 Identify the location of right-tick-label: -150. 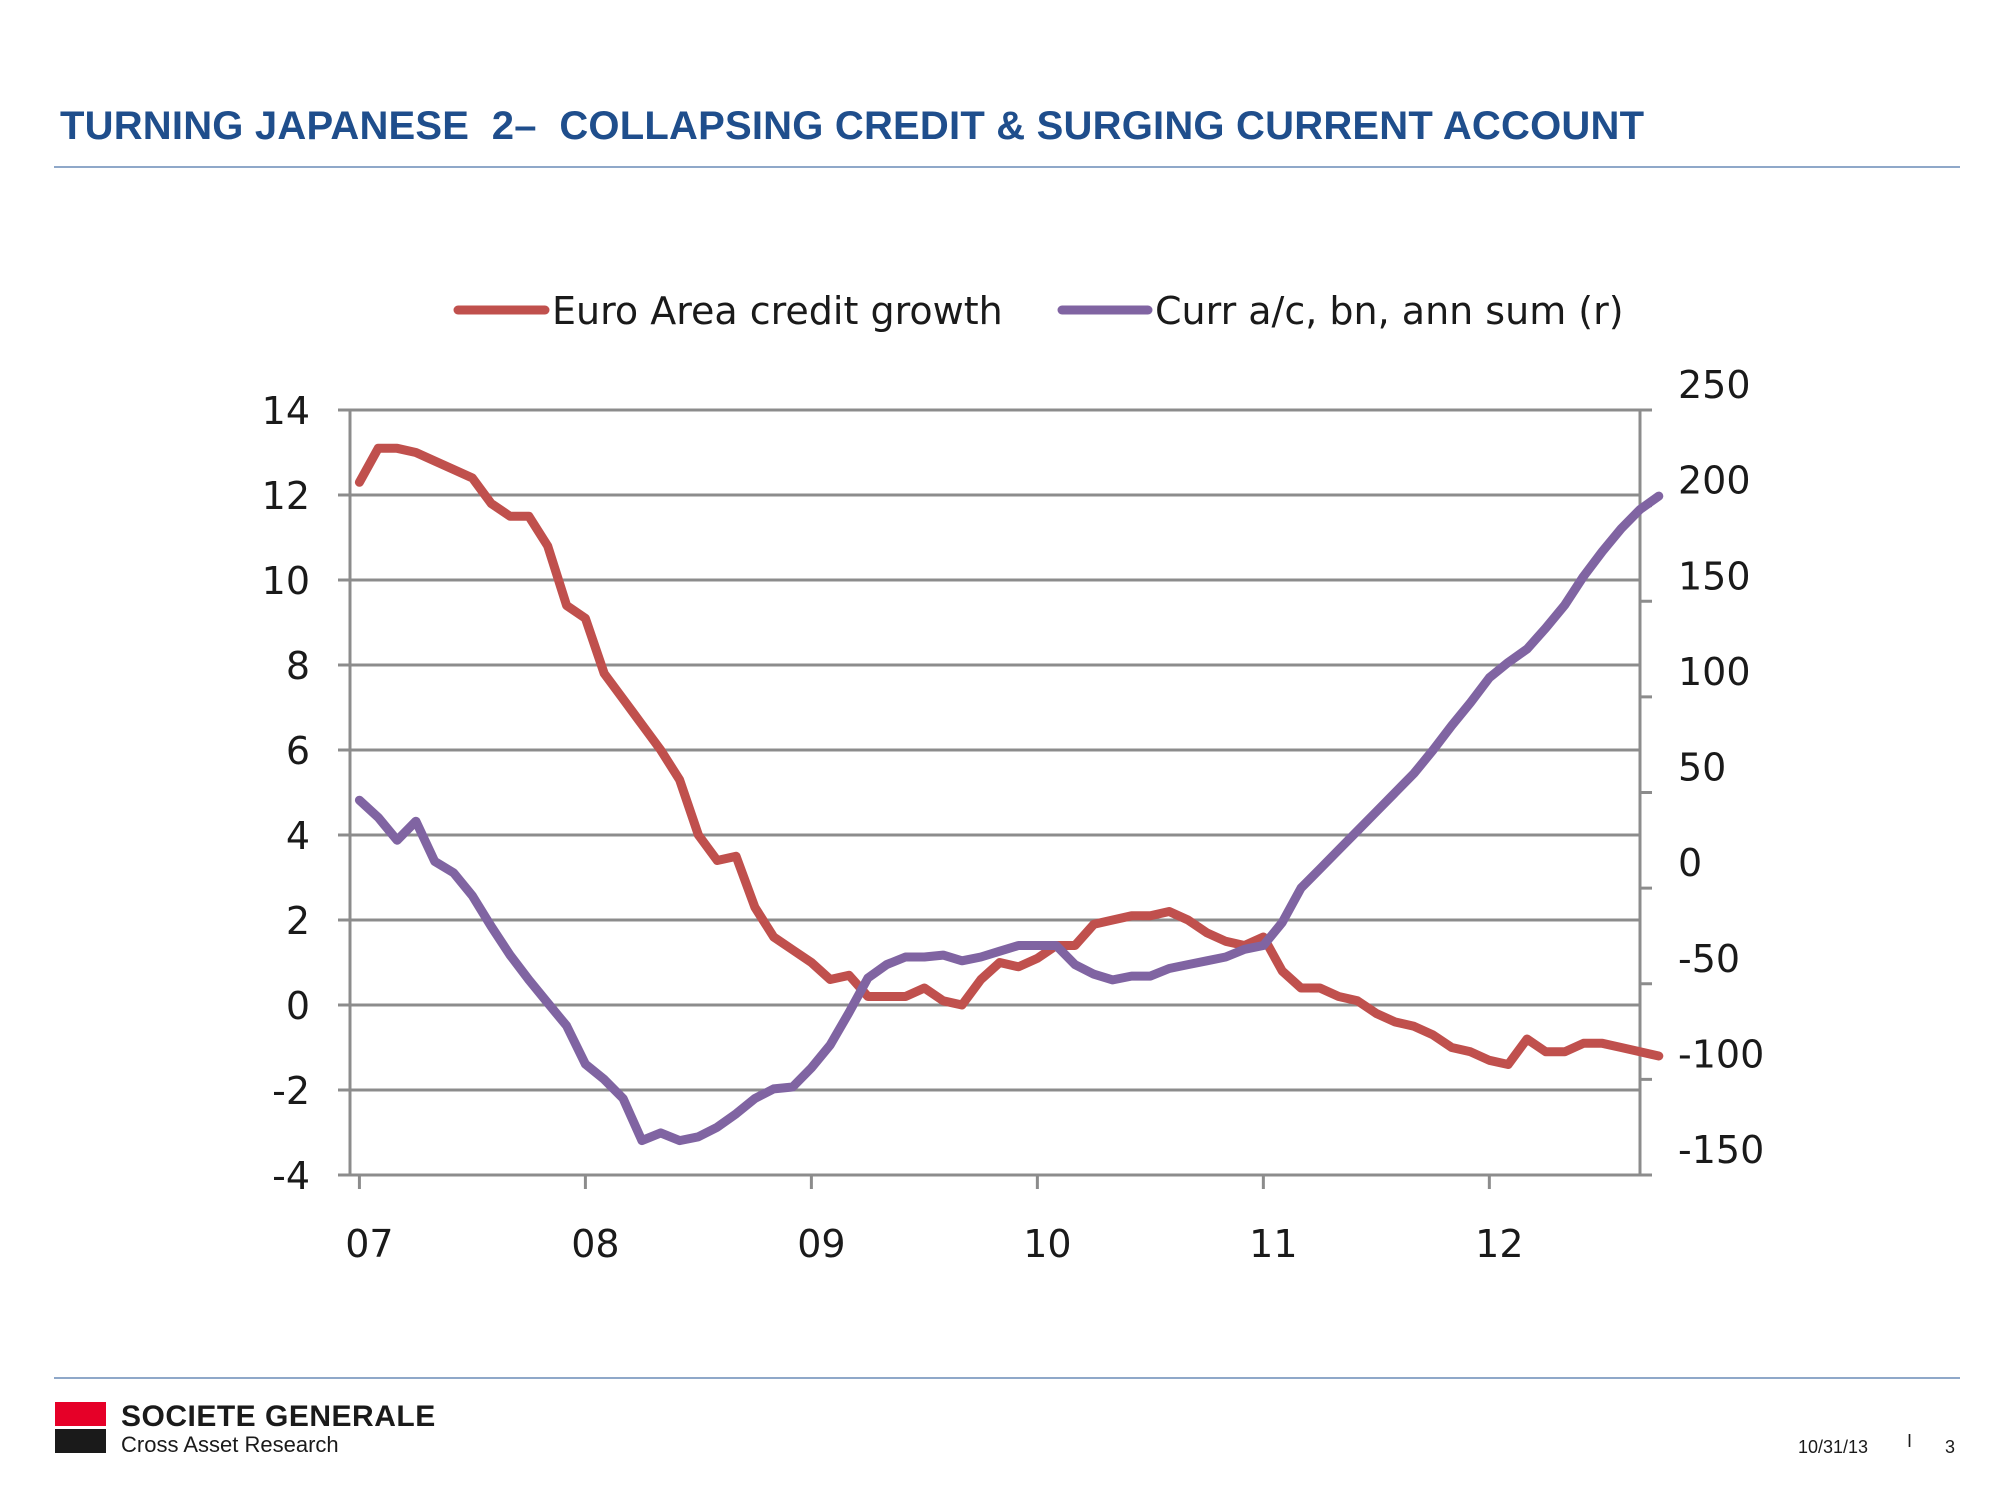
(1721, 1150).